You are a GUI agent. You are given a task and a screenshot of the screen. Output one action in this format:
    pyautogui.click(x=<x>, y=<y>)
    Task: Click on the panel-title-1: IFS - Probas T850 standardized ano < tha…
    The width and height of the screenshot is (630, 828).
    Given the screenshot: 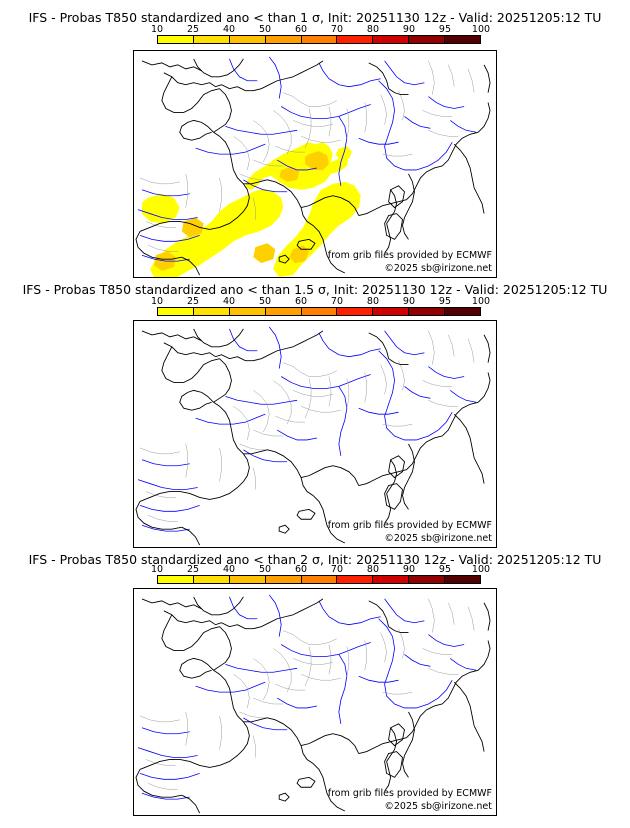 What is the action you would take?
    pyautogui.click(x=315, y=17)
    